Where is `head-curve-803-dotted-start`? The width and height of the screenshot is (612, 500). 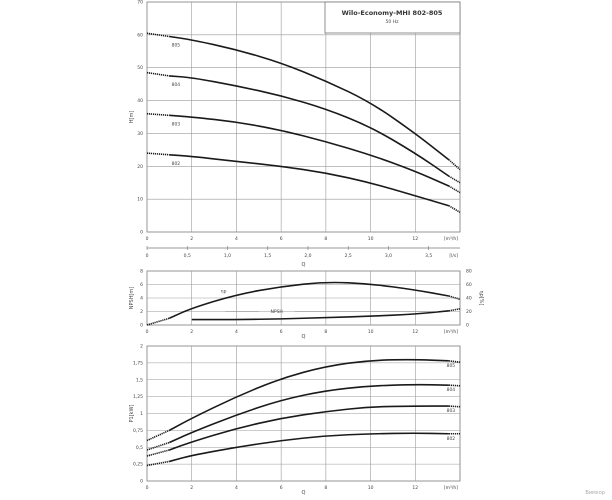 head-curve-803-dotted-start is located at coordinates (158, 114).